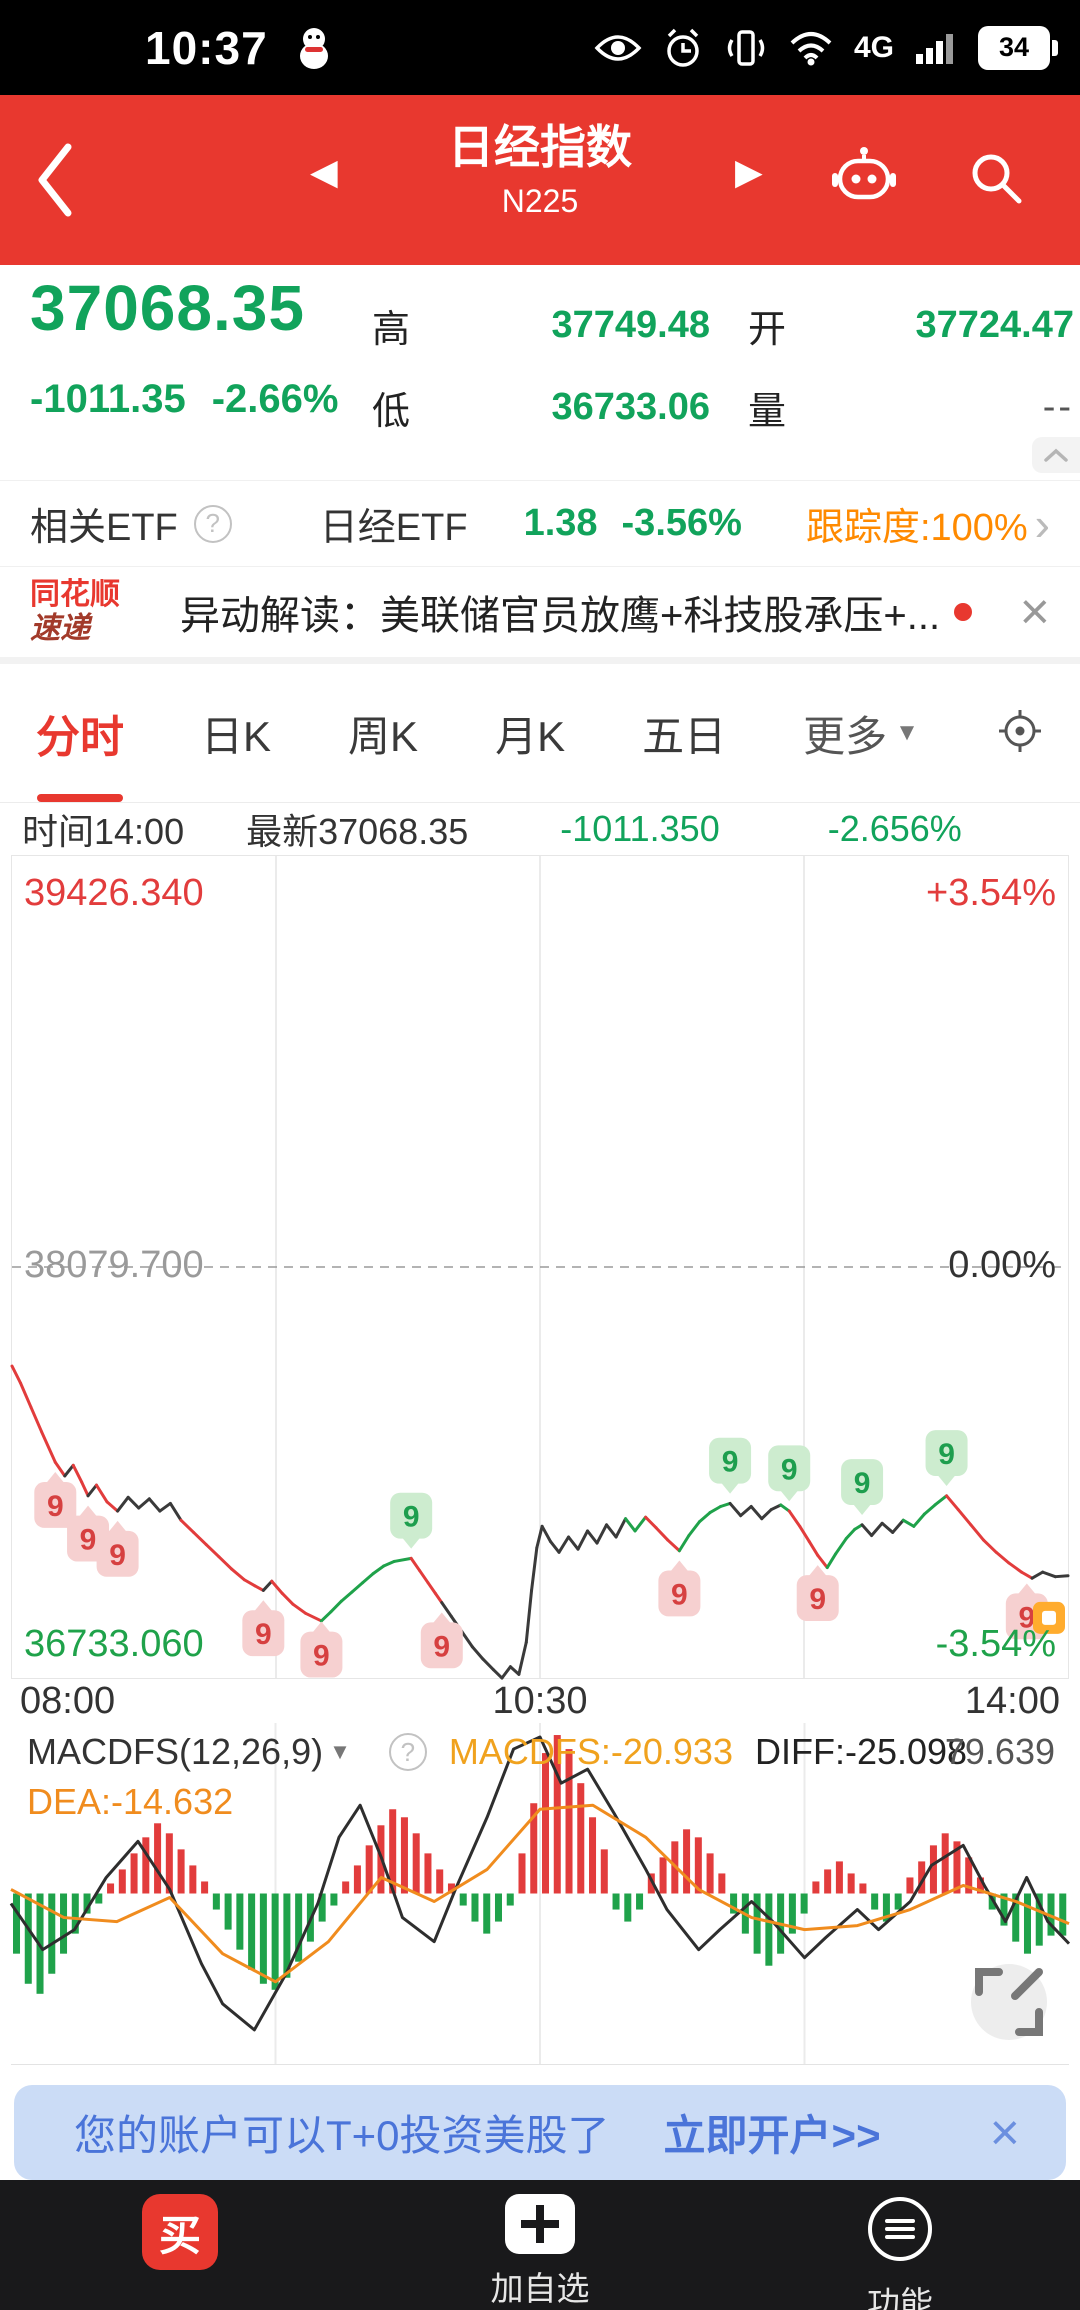 The height and width of the screenshot is (2310, 1080). I want to click on alarm-icon, so click(683, 48).